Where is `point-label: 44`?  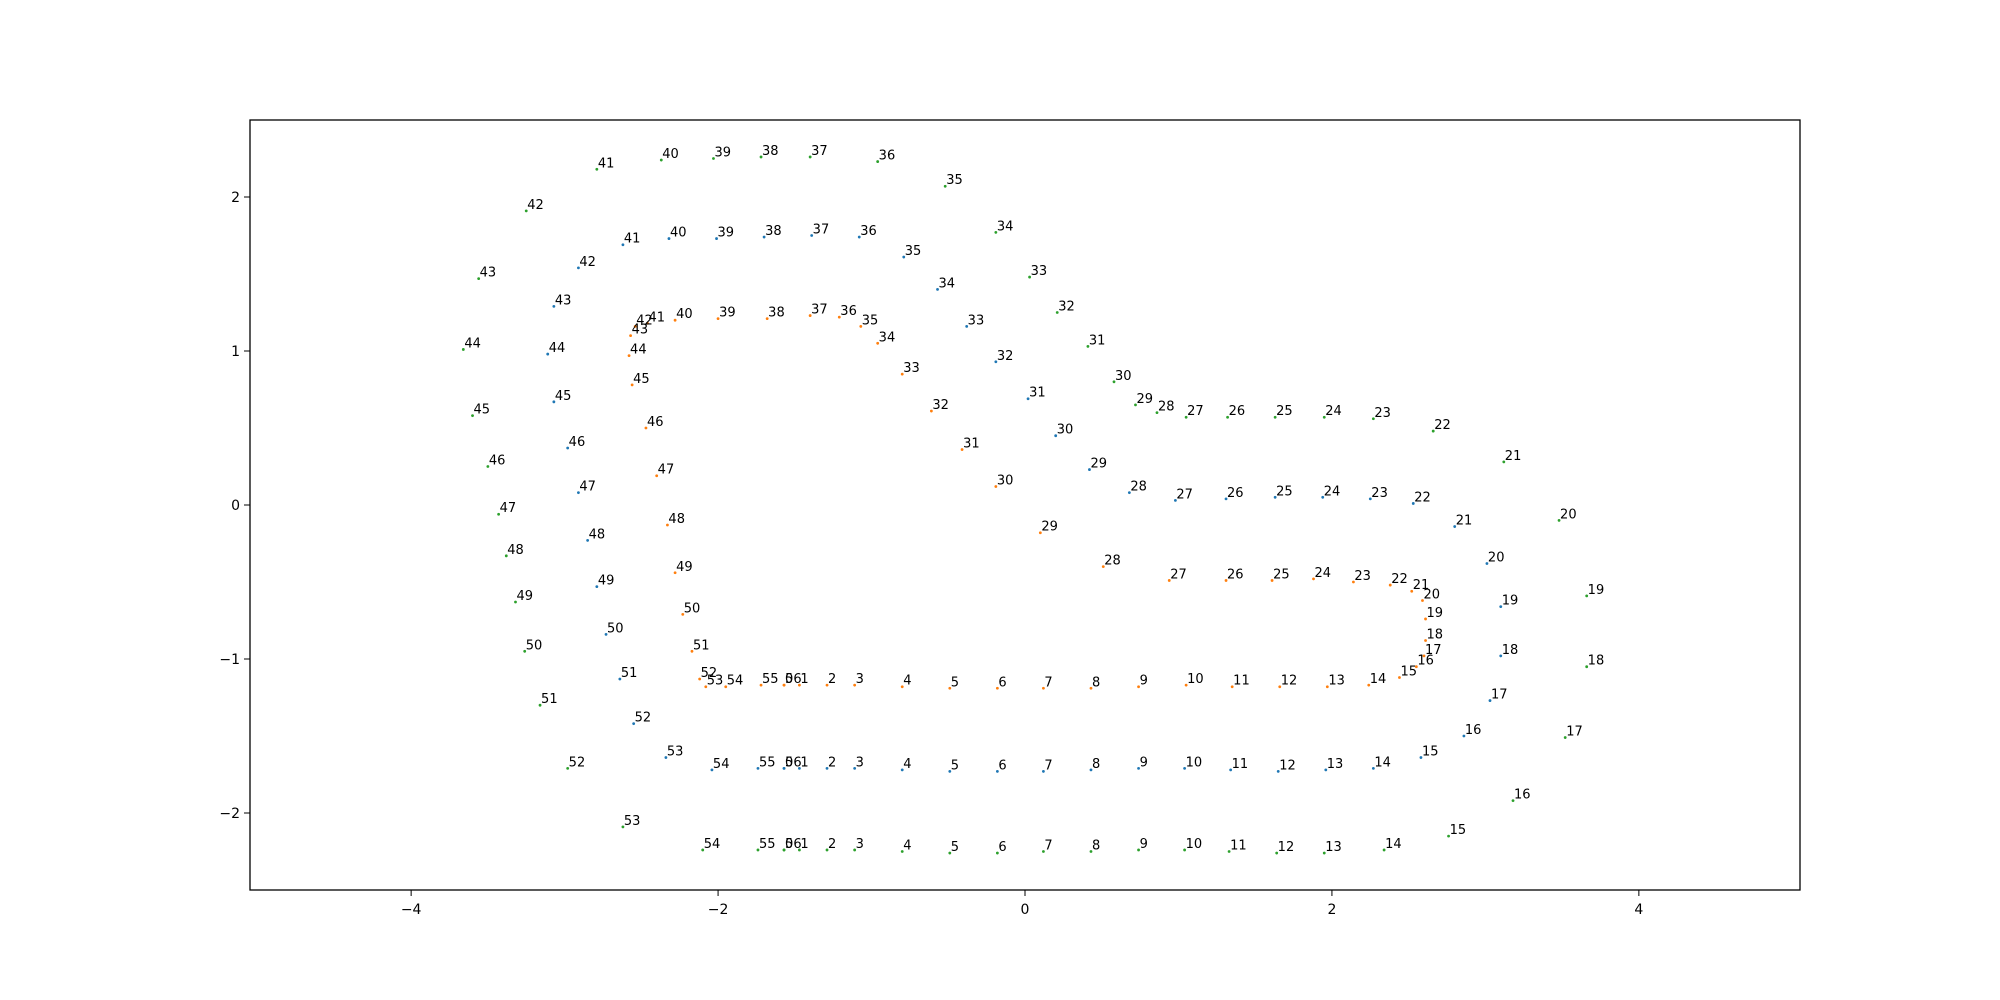 point-label: 44 is located at coordinates (557, 348).